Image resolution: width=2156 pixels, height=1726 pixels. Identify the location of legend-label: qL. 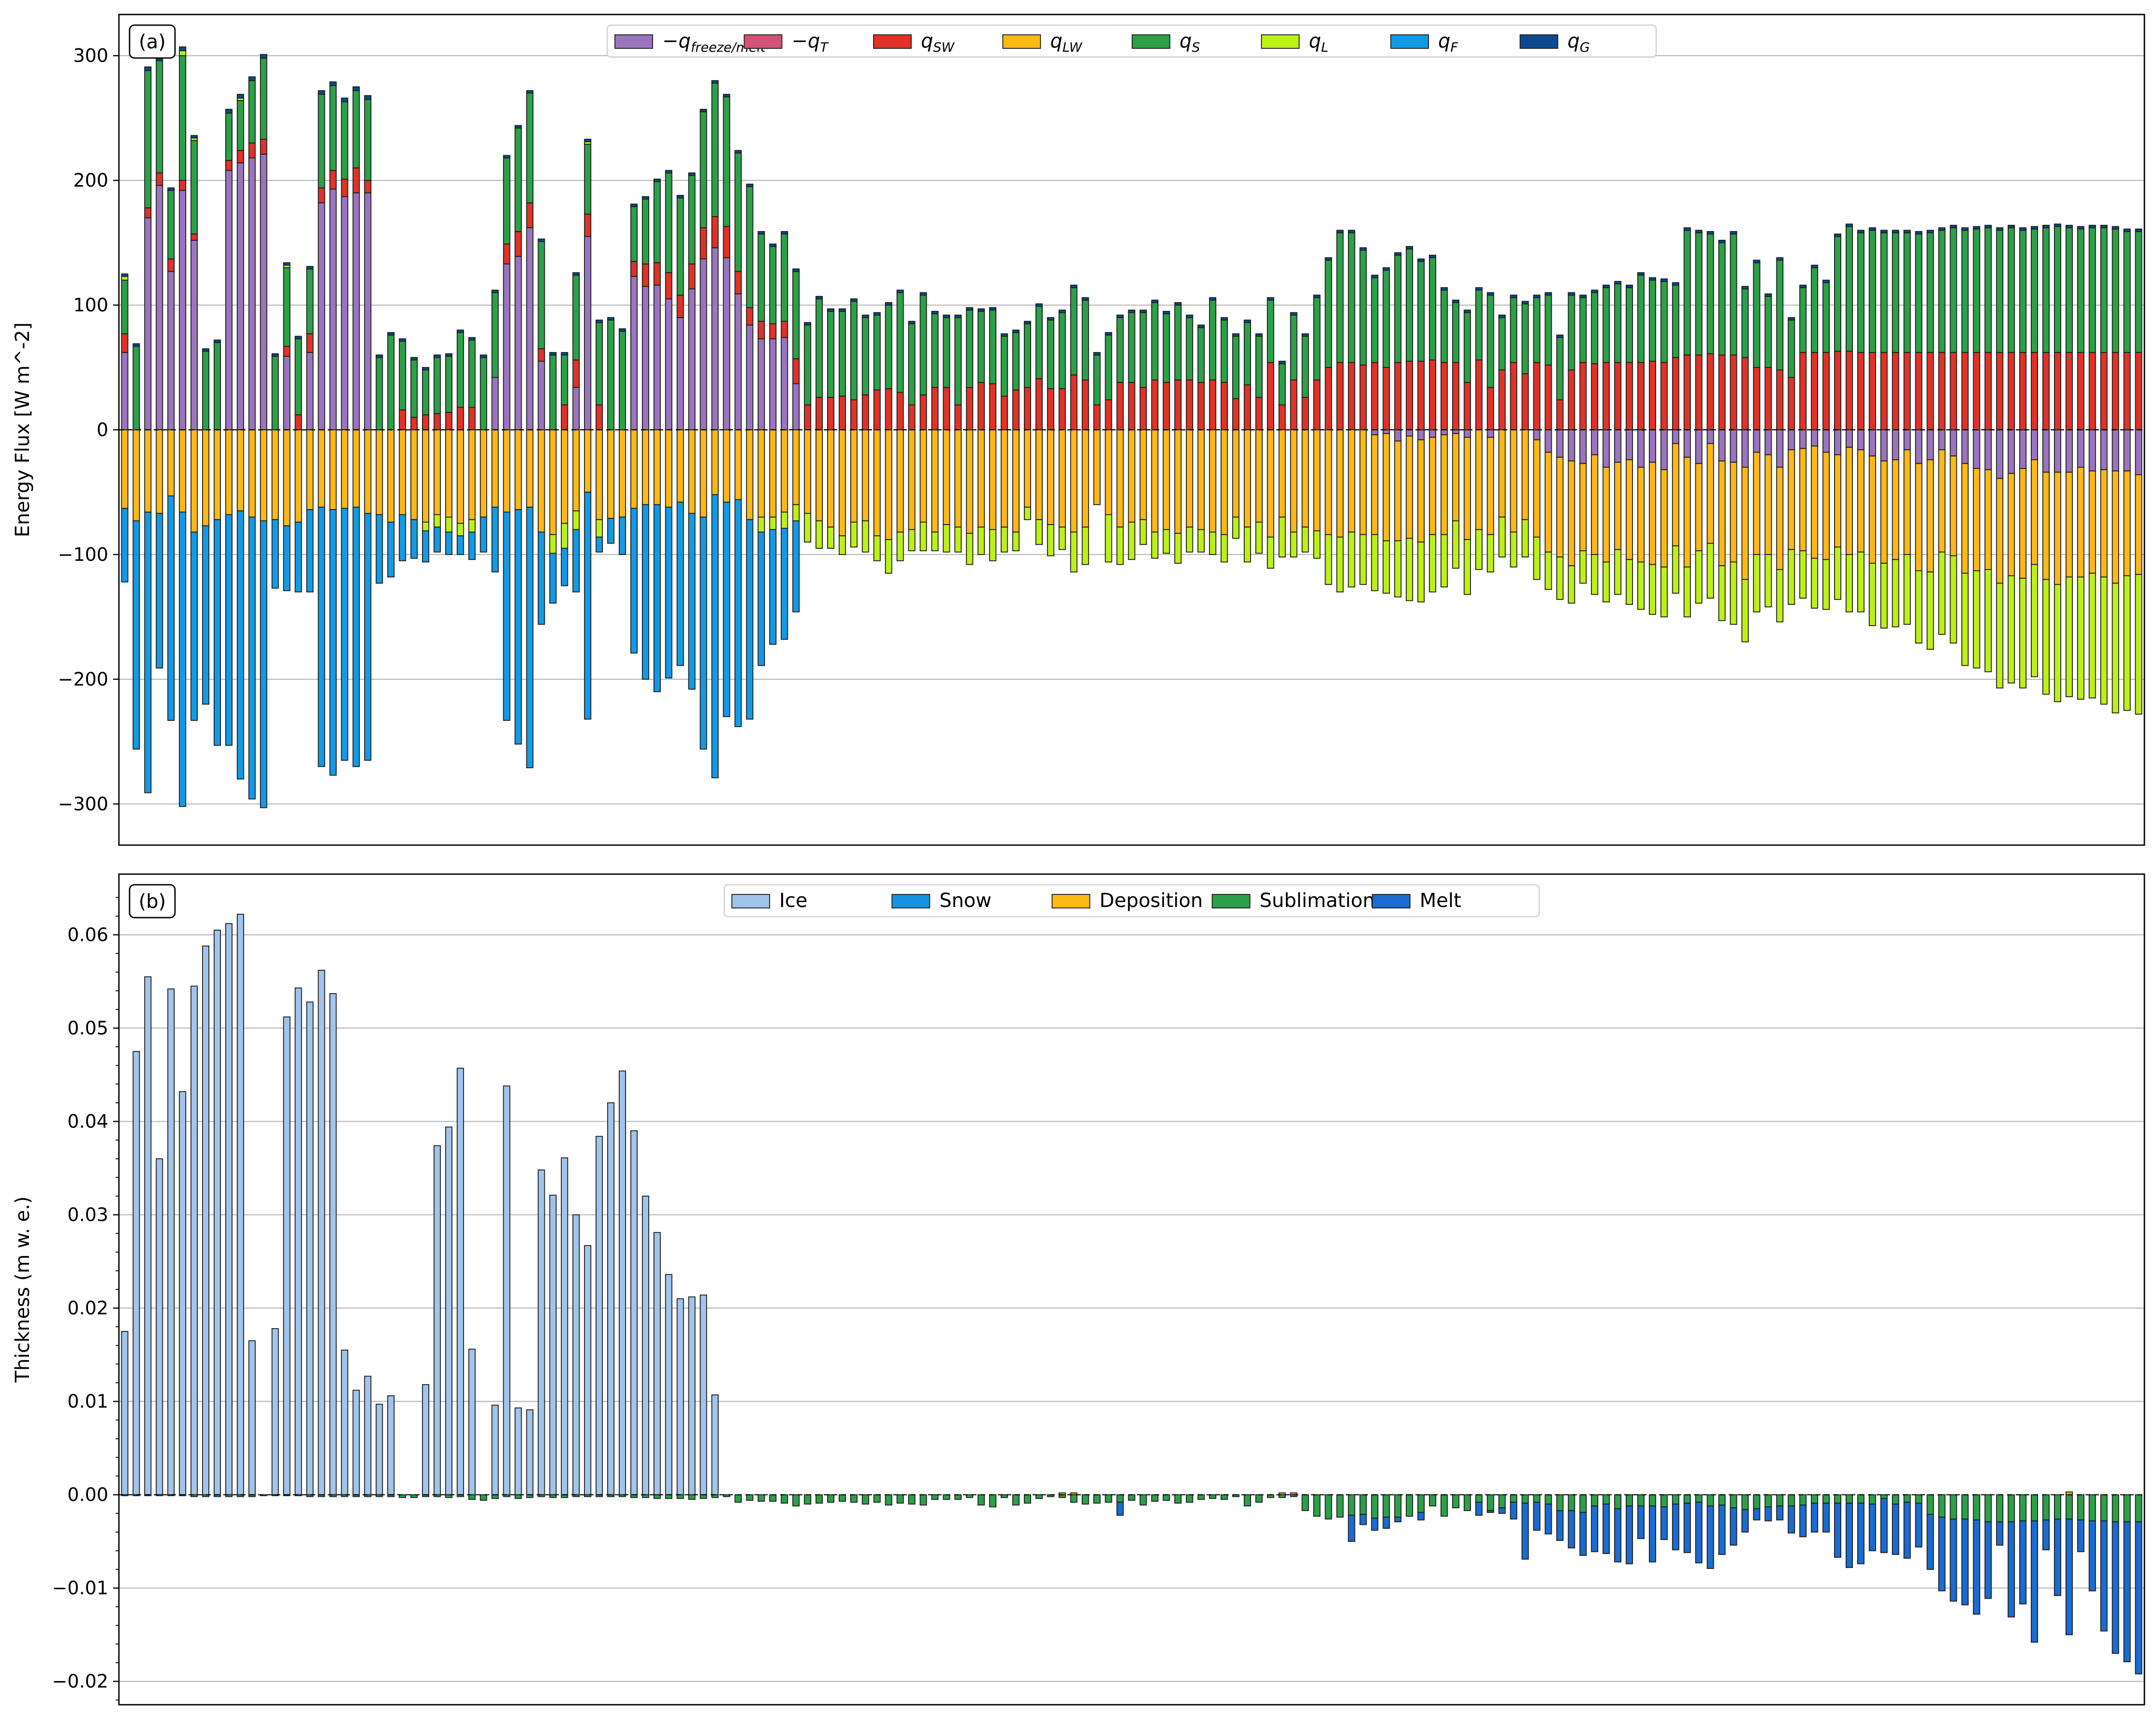
(1318, 42).